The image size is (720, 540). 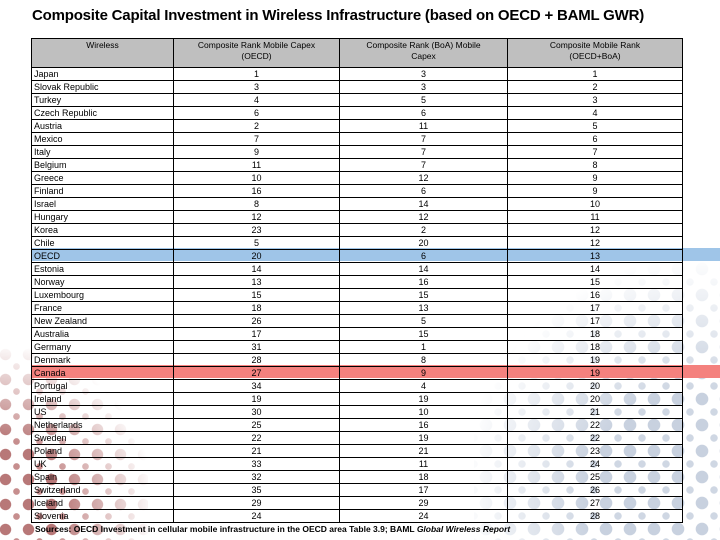 I want to click on rank-cell: 28, so click(x=257, y=360).